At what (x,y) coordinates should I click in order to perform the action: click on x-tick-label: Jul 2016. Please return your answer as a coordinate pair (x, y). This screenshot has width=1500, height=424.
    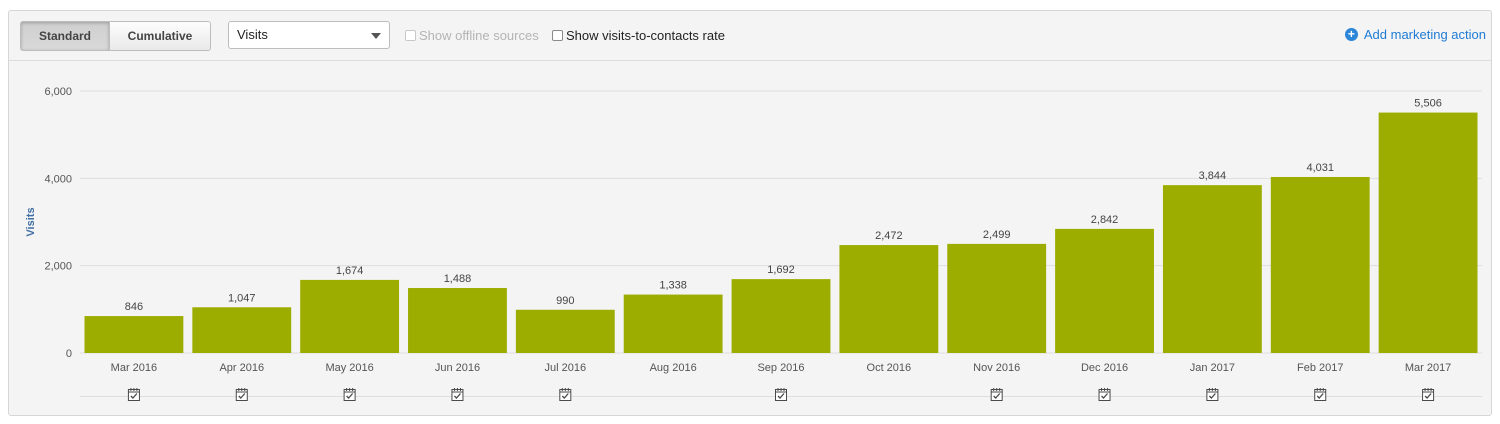
    Looking at the image, I should click on (566, 368).